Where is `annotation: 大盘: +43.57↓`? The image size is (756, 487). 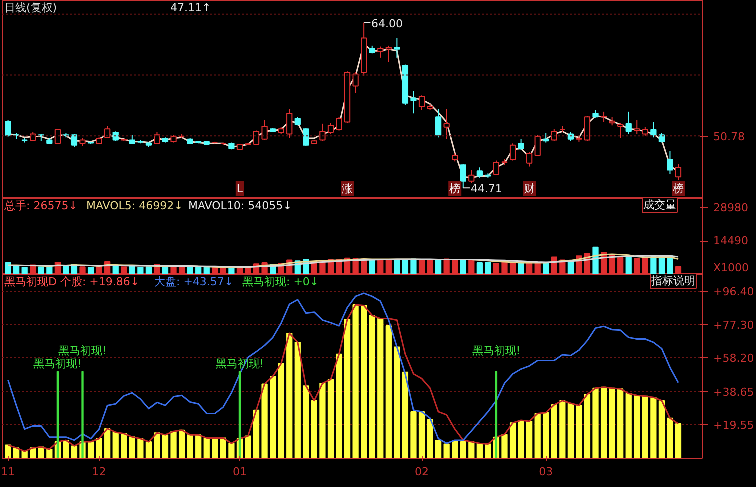
annotation: 大盘: +43.57↓ is located at coordinates (194, 282).